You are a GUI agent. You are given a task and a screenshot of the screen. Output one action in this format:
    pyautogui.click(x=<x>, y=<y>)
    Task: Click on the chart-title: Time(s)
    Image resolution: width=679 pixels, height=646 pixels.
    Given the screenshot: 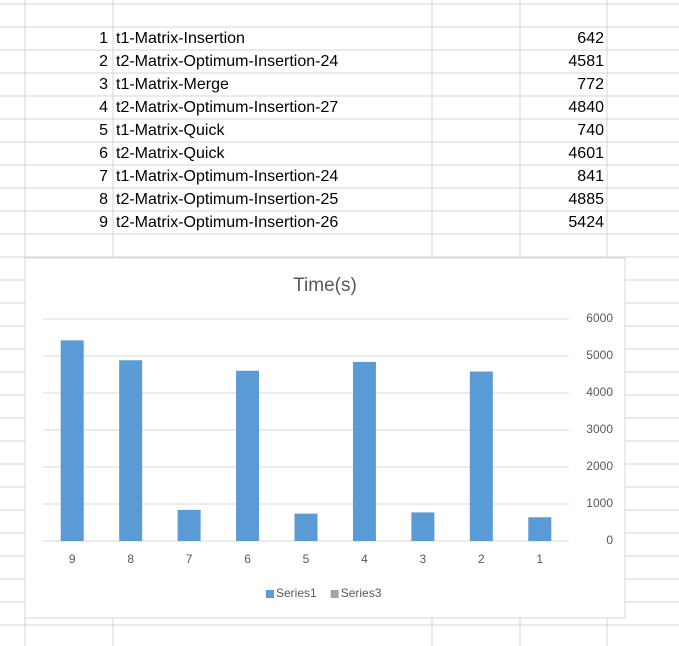 What is the action you would take?
    pyautogui.click(x=325, y=285)
    